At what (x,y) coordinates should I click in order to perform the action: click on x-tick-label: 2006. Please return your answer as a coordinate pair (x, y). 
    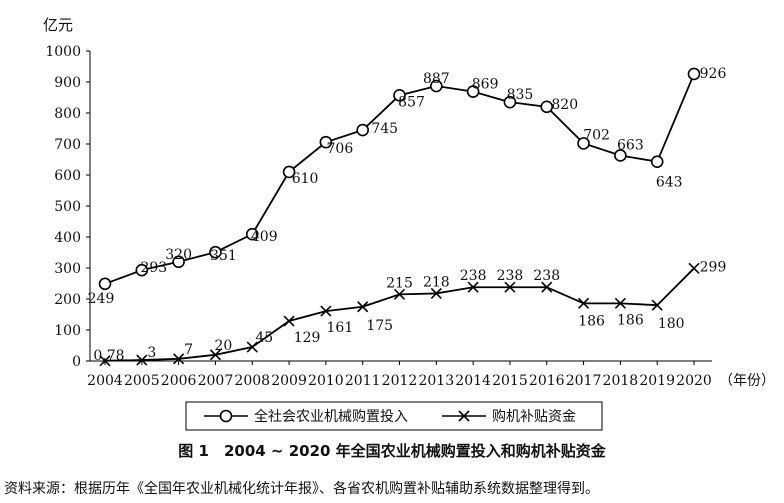
    Looking at the image, I should click on (179, 381).